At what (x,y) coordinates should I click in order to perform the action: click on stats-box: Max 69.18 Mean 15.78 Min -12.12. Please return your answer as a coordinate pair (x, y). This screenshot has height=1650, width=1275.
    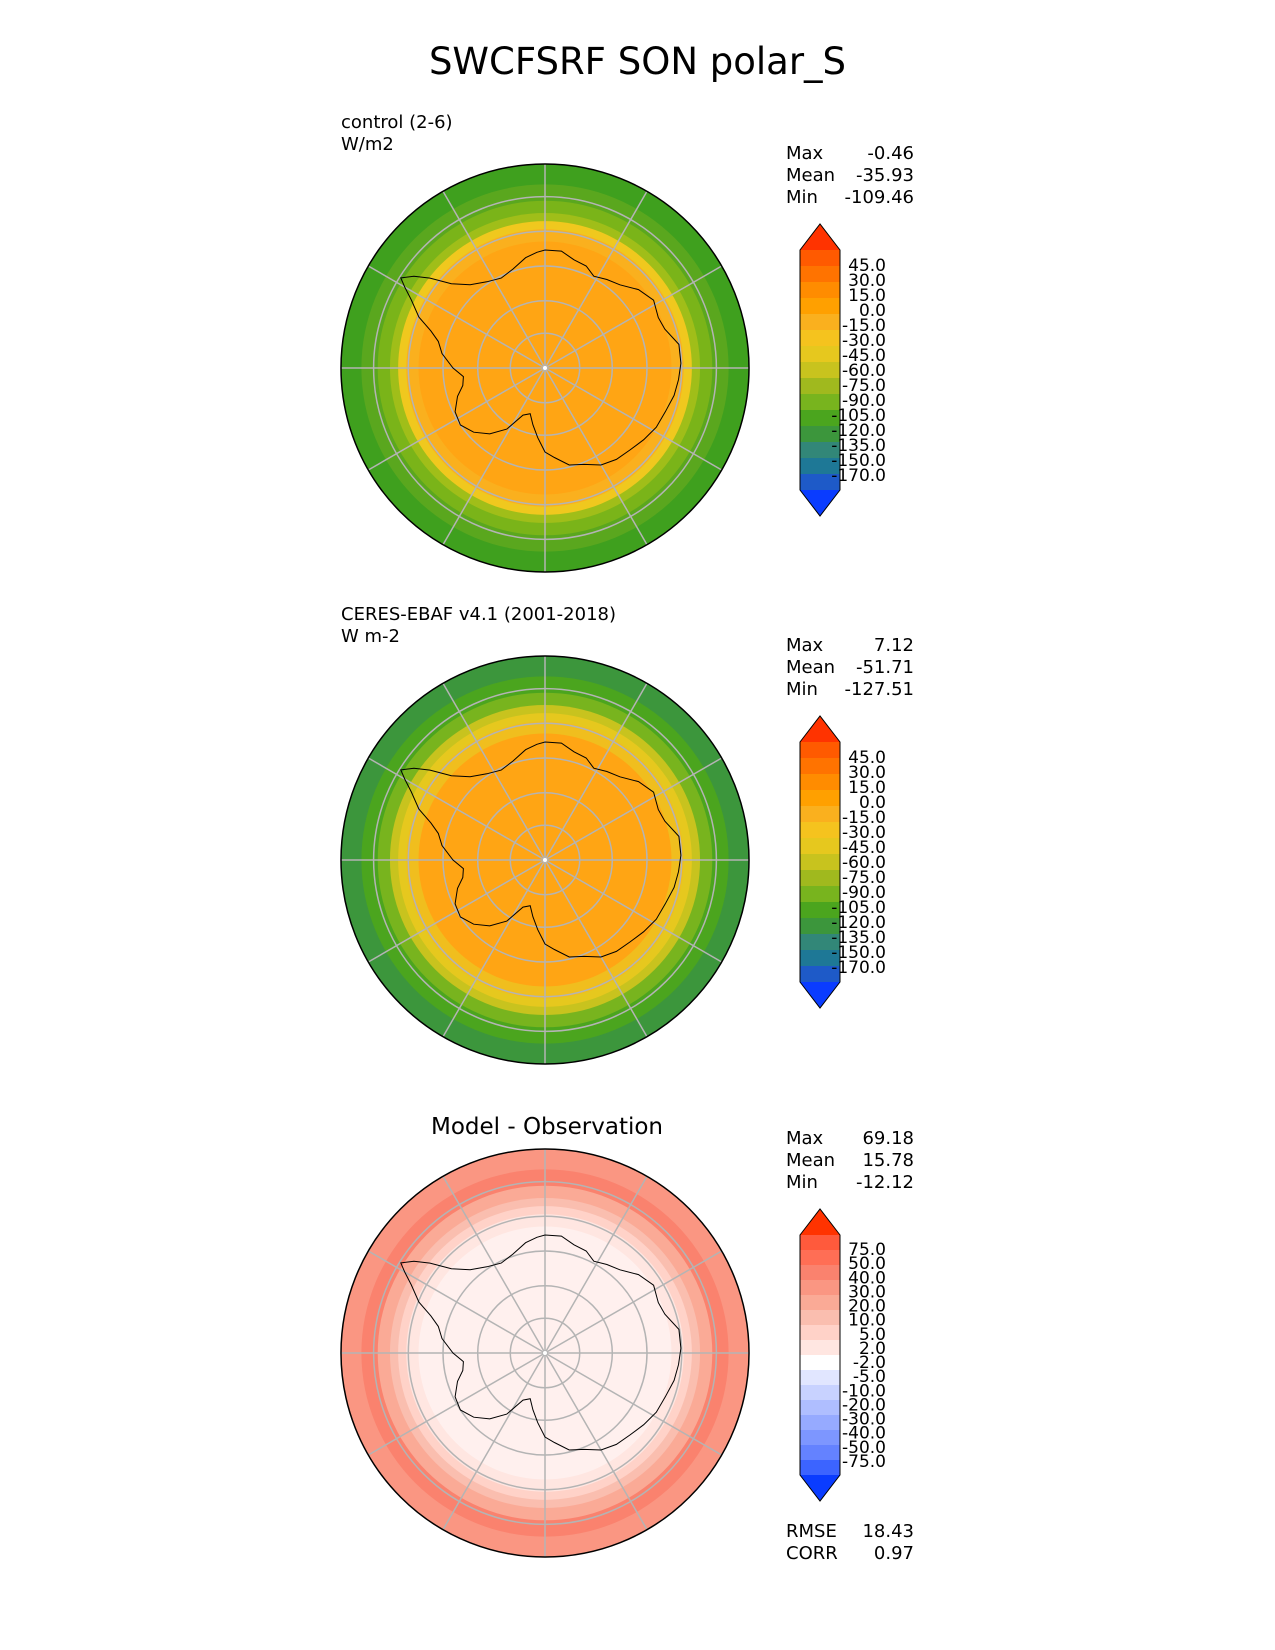
    Looking at the image, I should click on (850, 1161).